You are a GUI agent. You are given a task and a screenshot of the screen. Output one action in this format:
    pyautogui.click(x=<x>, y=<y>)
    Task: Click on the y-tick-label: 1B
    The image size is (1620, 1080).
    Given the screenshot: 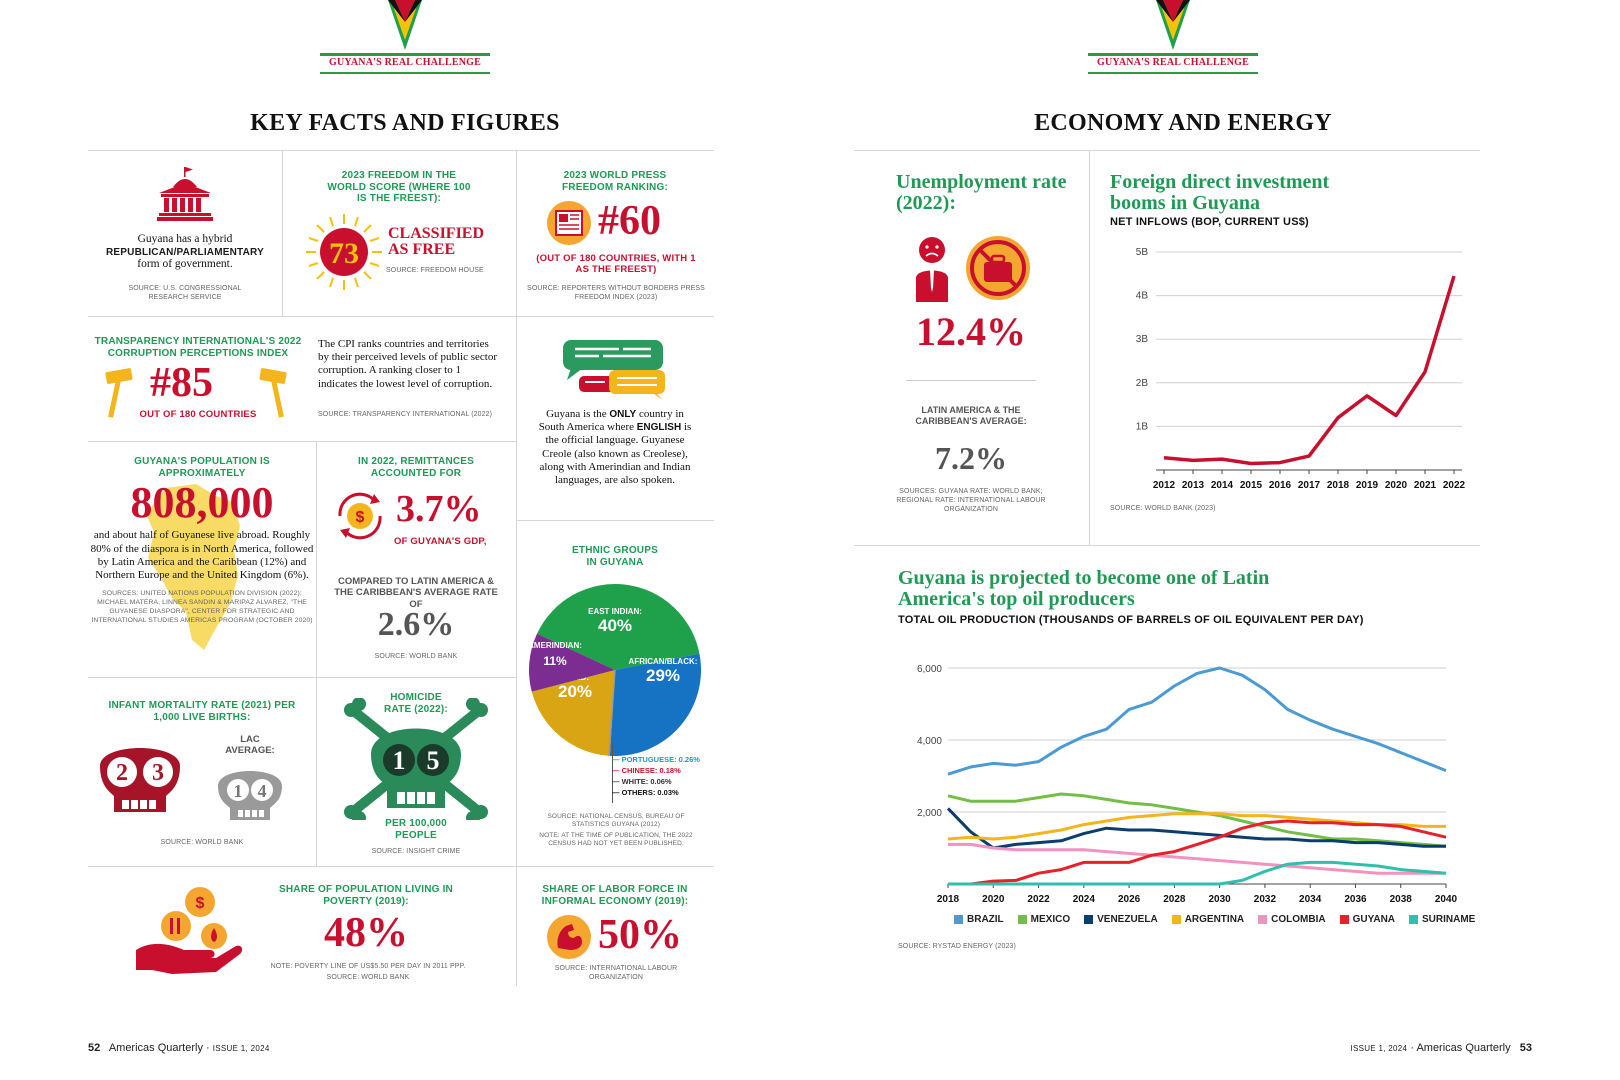 What is the action you would take?
    pyautogui.click(x=1142, y=426)
    